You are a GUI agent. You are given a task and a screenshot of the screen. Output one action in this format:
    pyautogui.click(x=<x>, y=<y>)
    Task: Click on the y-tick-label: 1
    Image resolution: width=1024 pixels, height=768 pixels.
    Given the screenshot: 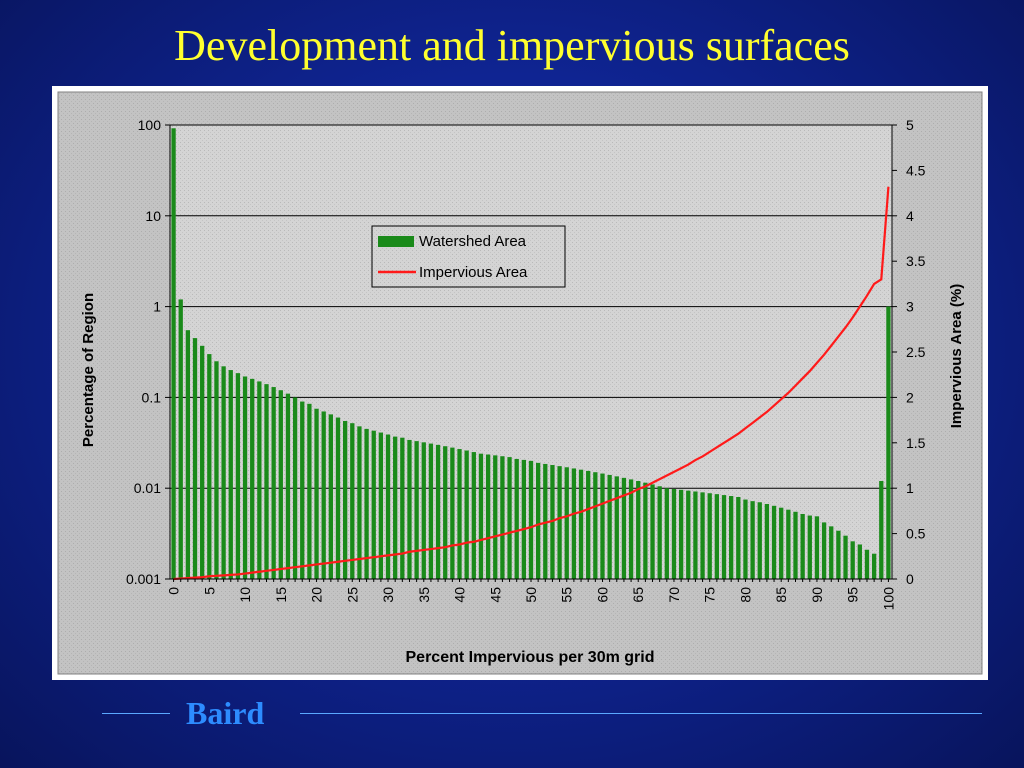 What is the action you would take?
    pyautogui.click(x=157, y=307)
    